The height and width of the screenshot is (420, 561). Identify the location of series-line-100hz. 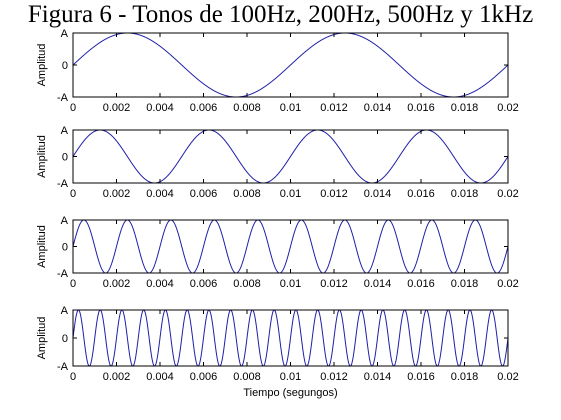
(290, 65).